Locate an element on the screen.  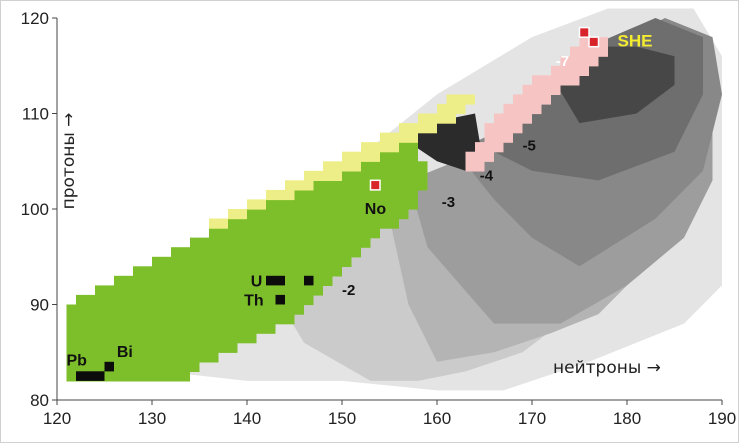
x-tick-label: 150 is located at coordinates (342, 418).